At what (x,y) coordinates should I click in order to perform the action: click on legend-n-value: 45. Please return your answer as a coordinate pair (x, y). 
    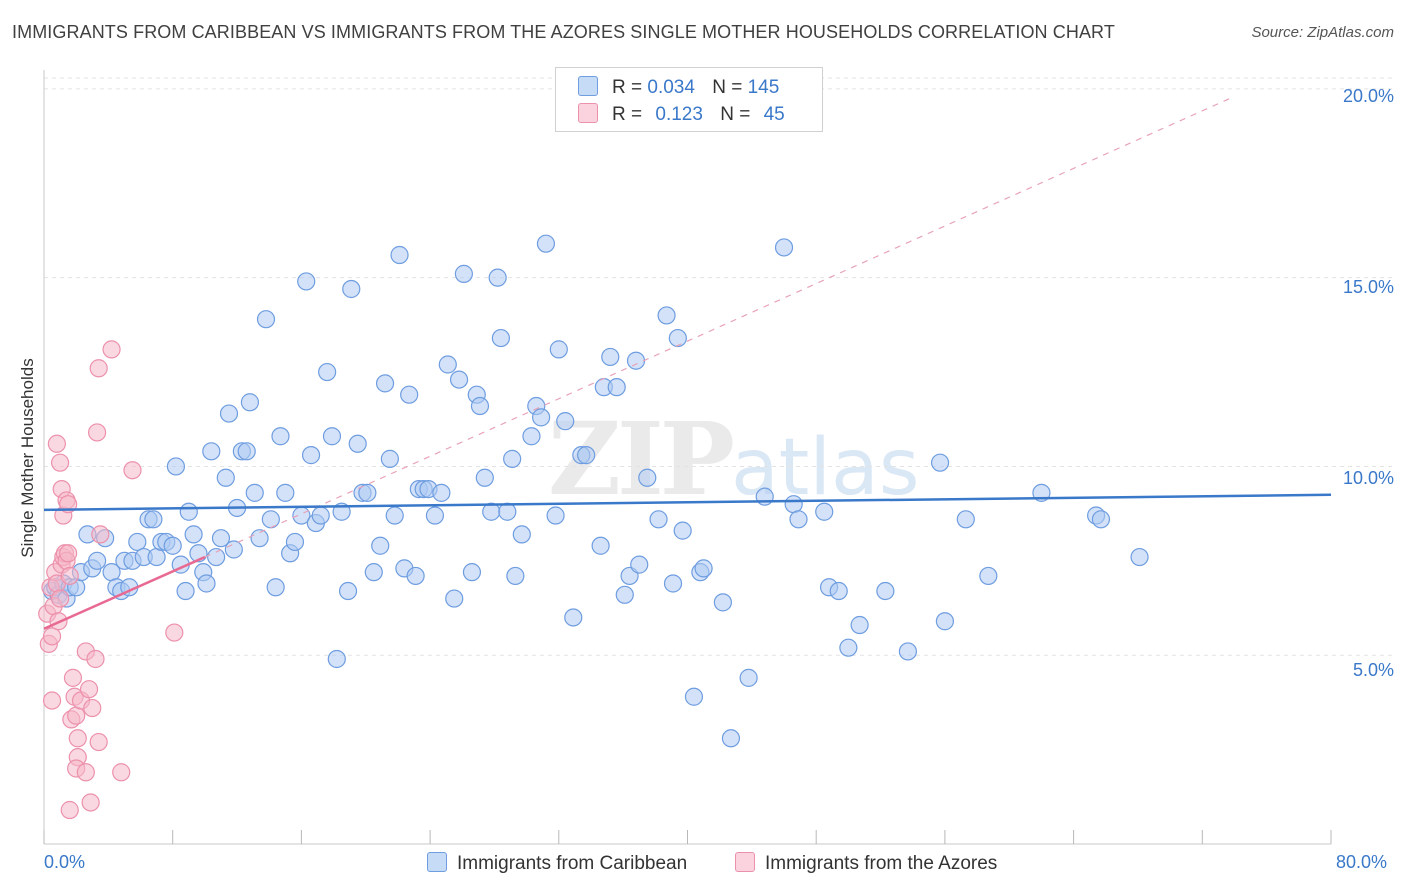
    Looking at the image, I should click on (774, 114).